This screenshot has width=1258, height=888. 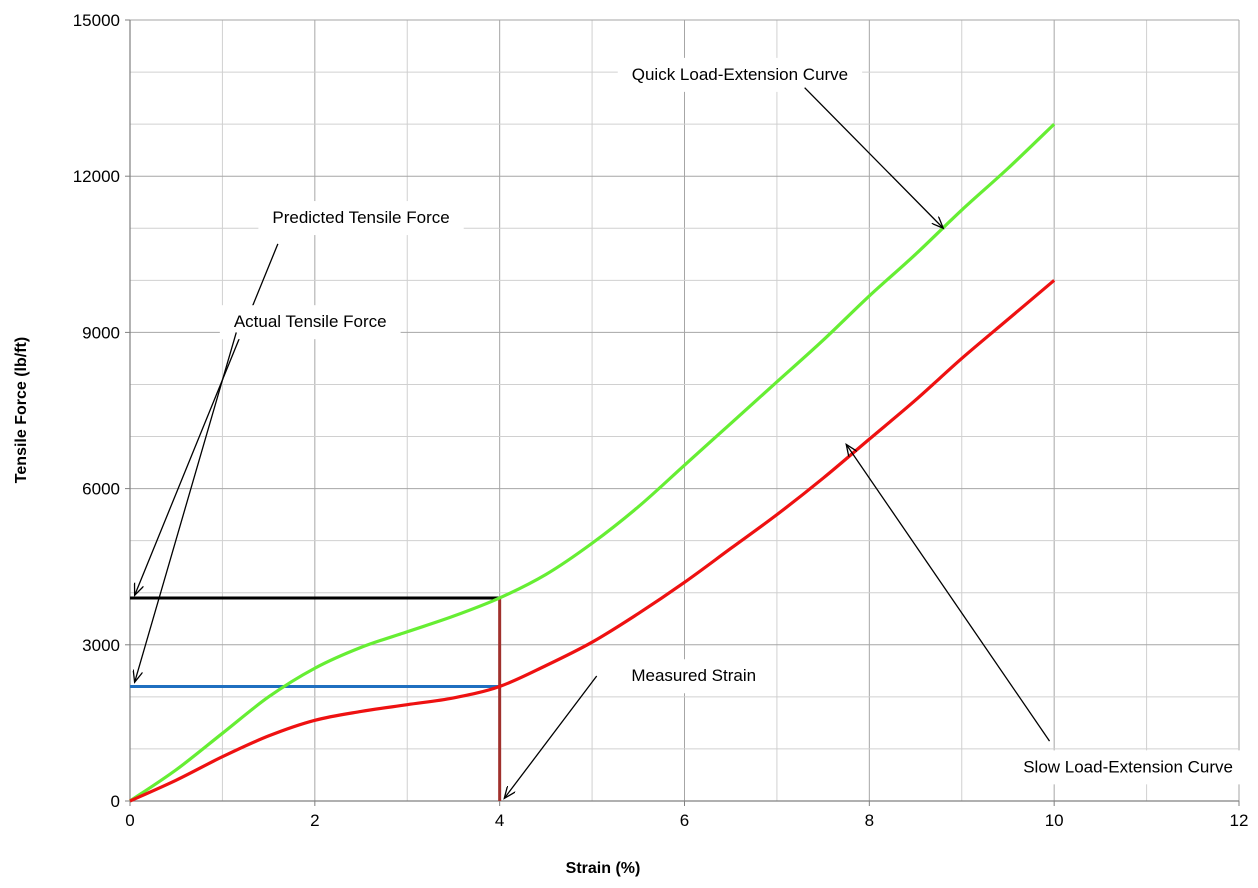 I want to click on x-tick-label: 8, so click(x=869, y=820).